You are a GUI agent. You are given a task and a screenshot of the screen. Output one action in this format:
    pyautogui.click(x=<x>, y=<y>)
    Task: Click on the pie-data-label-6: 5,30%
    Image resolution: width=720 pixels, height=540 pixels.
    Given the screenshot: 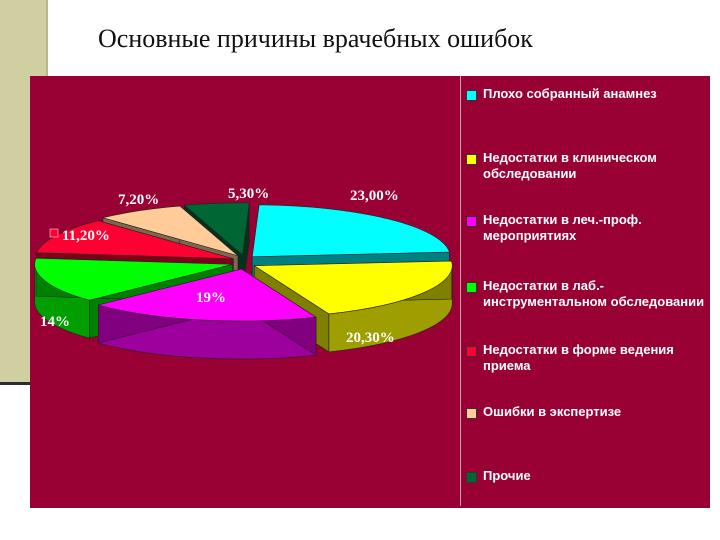 What is the action you would take?
    pyautogui.click(x=248, y=194)
    